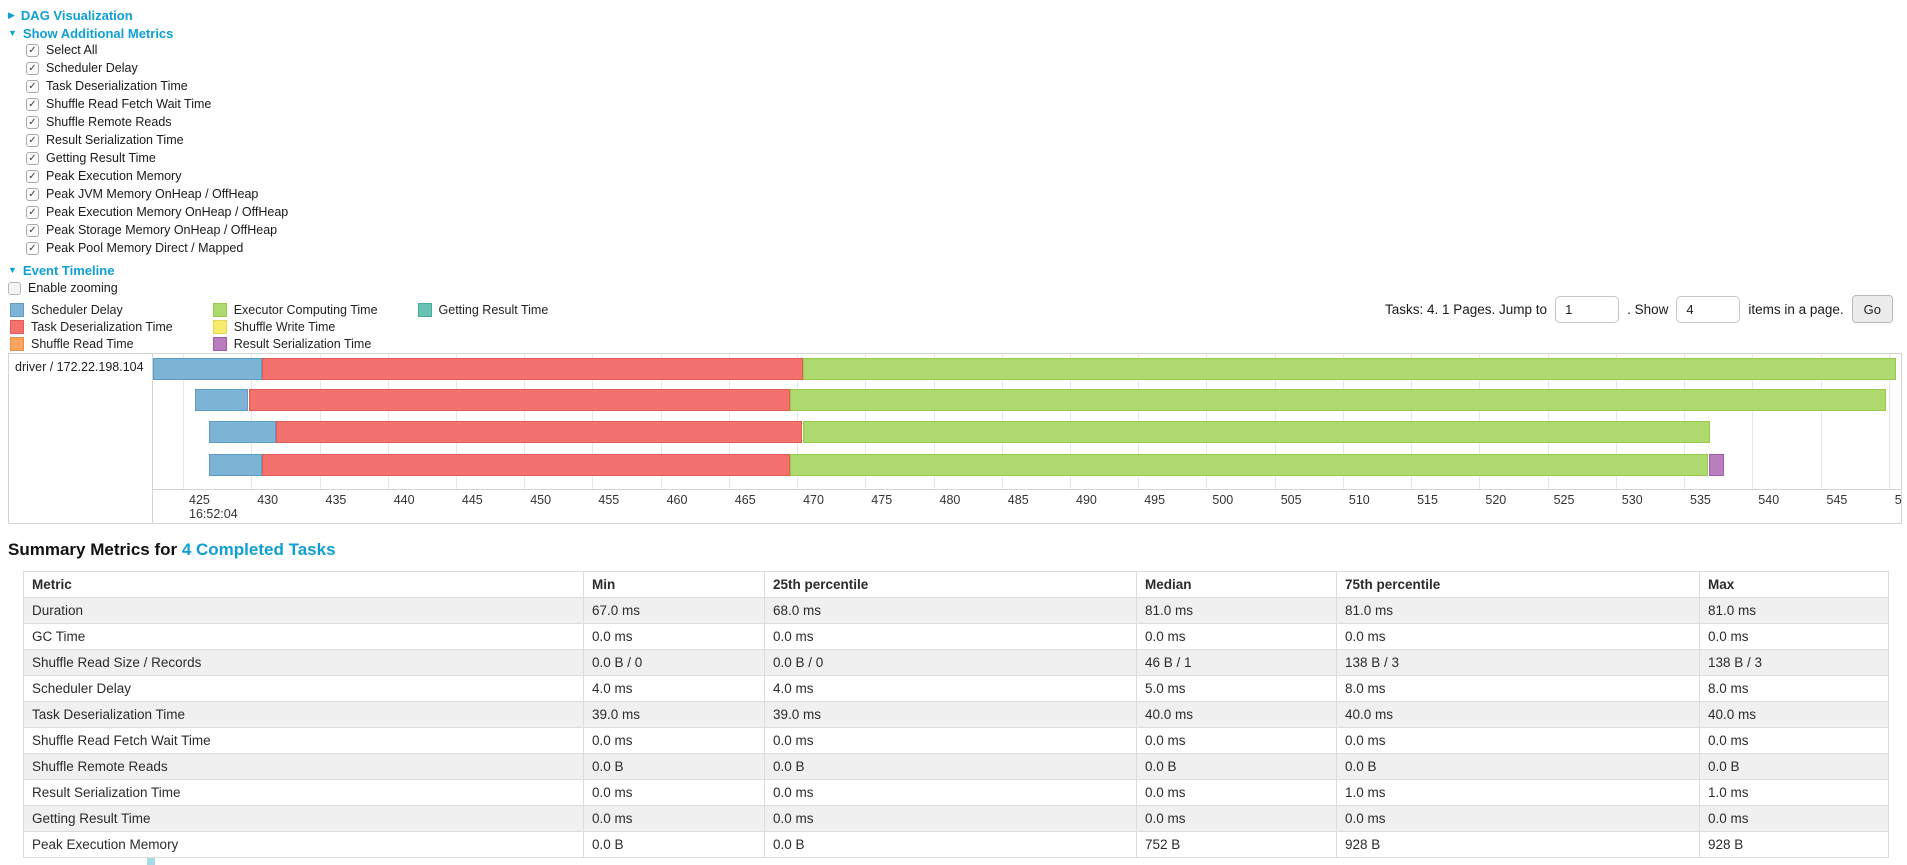 This screenshot has width=1907, height=865. I want to click on metric-checkbox-label: Peak Execution Memory OnHeap / OffHeap, so click(167, 212).